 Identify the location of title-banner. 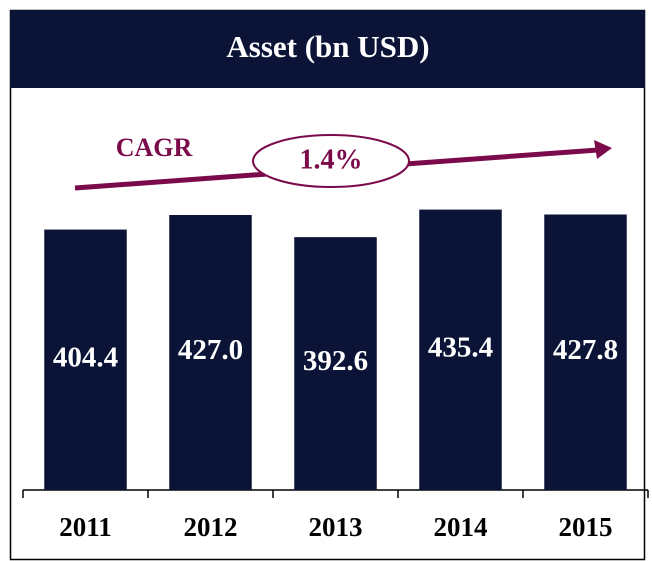
(327, 49).